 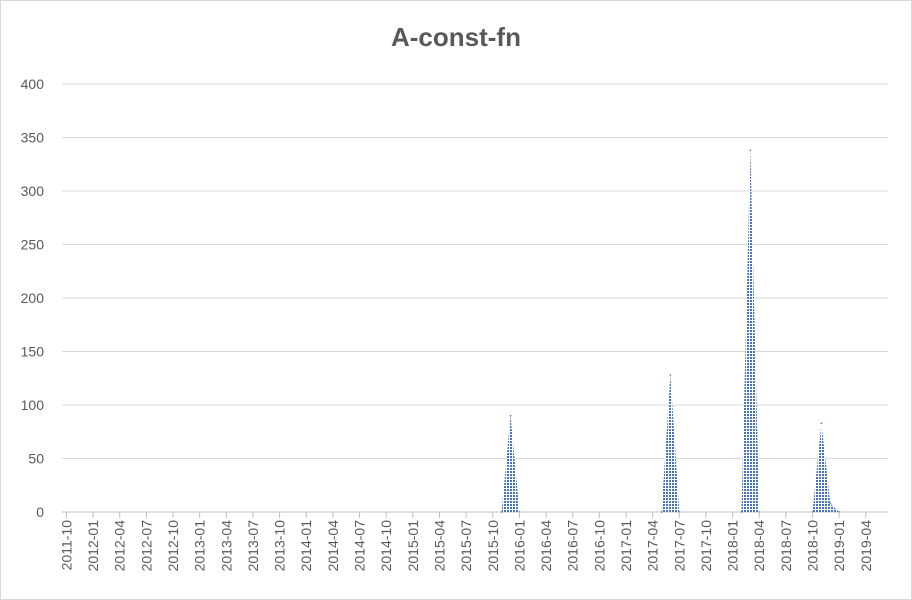 What do you see at coordinates (546, 546) in the screenshot?
I see `x-tick-label: 2016-04` at bounding box center [546, 546].